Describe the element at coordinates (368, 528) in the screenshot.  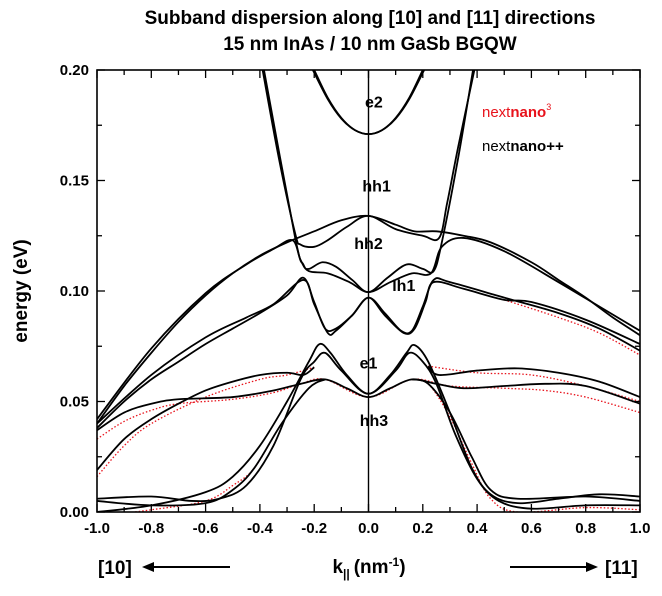
I see `x-tick-label: 0.0` at that location.